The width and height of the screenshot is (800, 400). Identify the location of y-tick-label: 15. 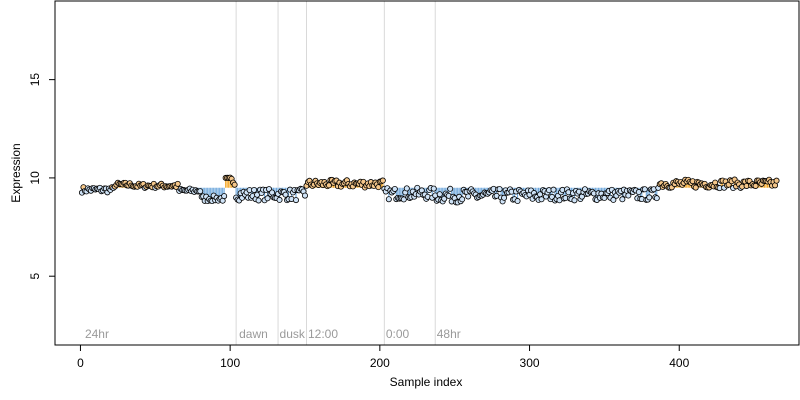
(35, 80).